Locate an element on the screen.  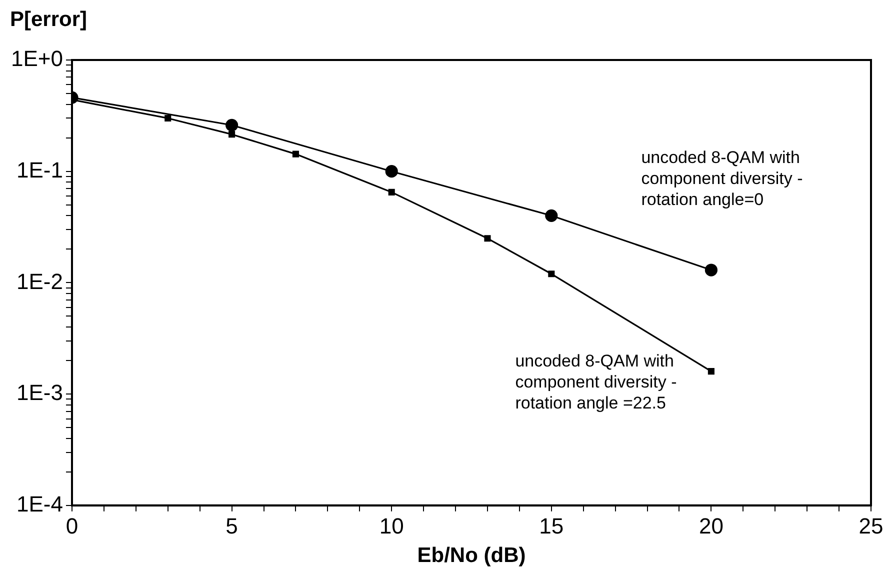
x-tick-label: 5 is located at coordinates (232, 526).